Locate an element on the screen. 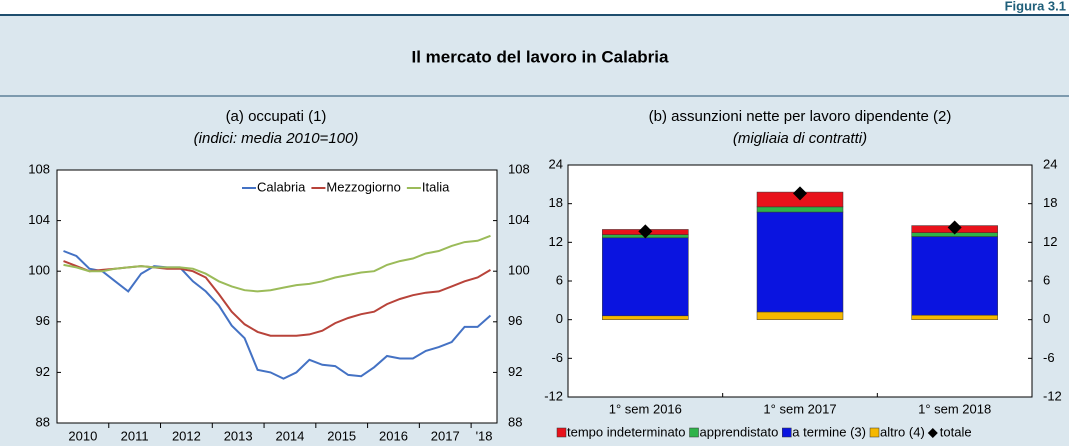 The height and width of the screenshot is (446, 1069). y2-tick-label: 6 is located at coordinates (1046, 279).